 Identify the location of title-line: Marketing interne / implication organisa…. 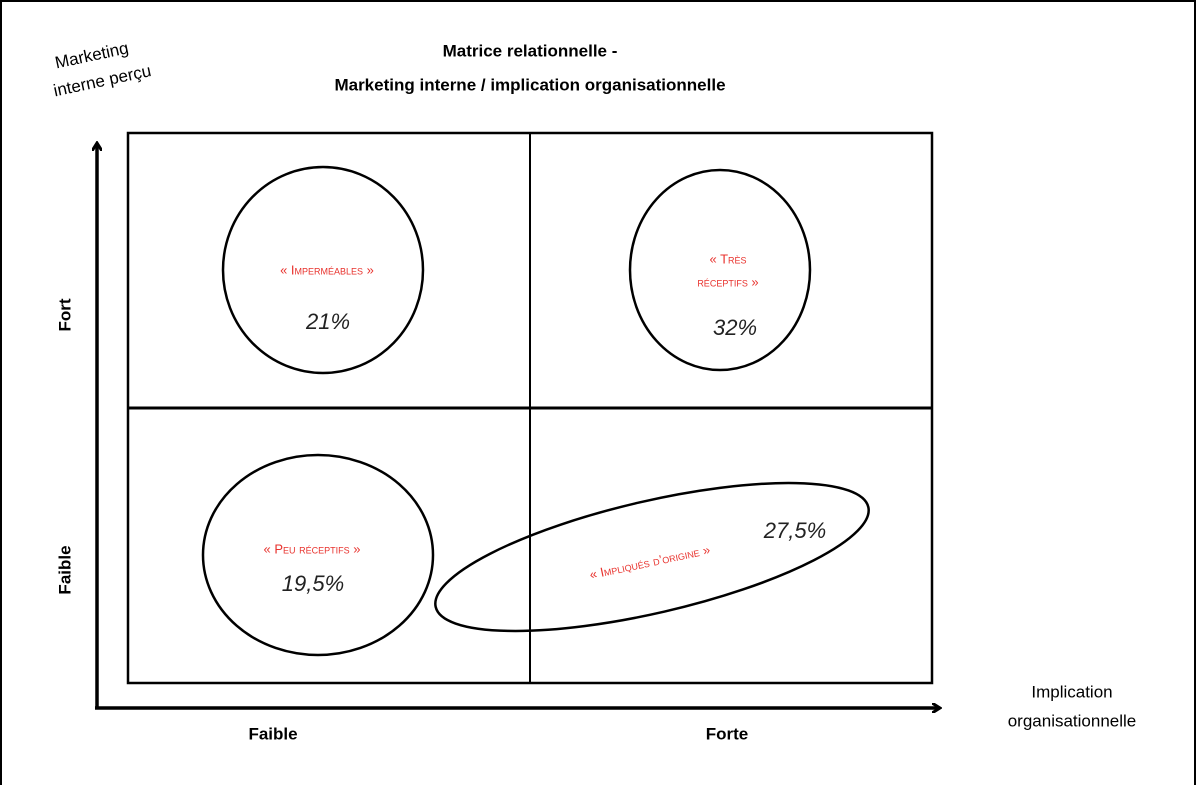
(529, 84).